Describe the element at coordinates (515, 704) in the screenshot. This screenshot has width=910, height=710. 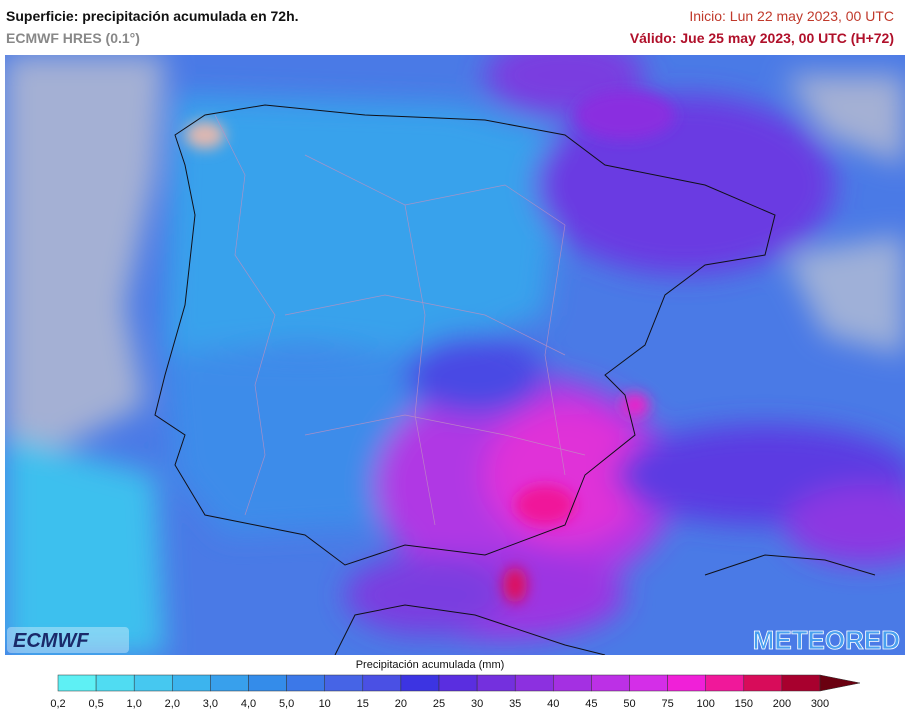
I see `legend-label: 35` at that location.